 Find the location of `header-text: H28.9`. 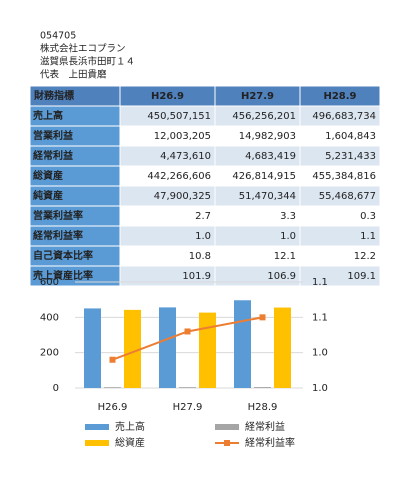

header-text: H28.9 is located at coordinates (339, 96).